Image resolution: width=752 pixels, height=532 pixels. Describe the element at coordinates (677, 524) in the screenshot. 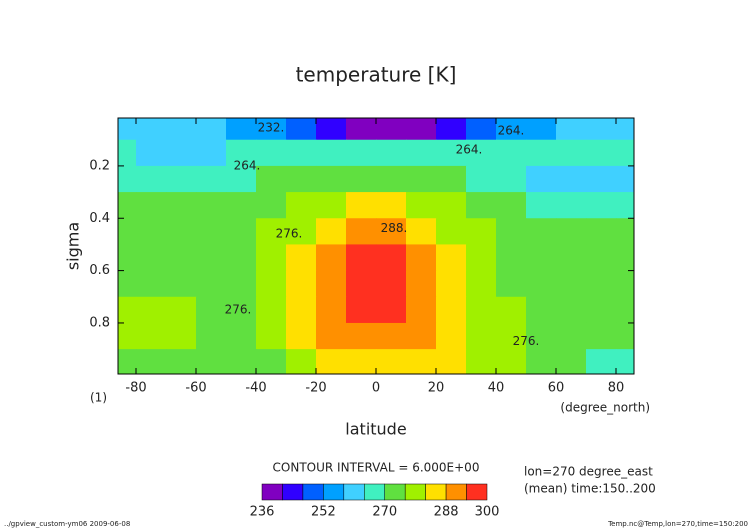

I see `footer-right: Temp.nc@Temp,lon=270,time=150:200` at that location.